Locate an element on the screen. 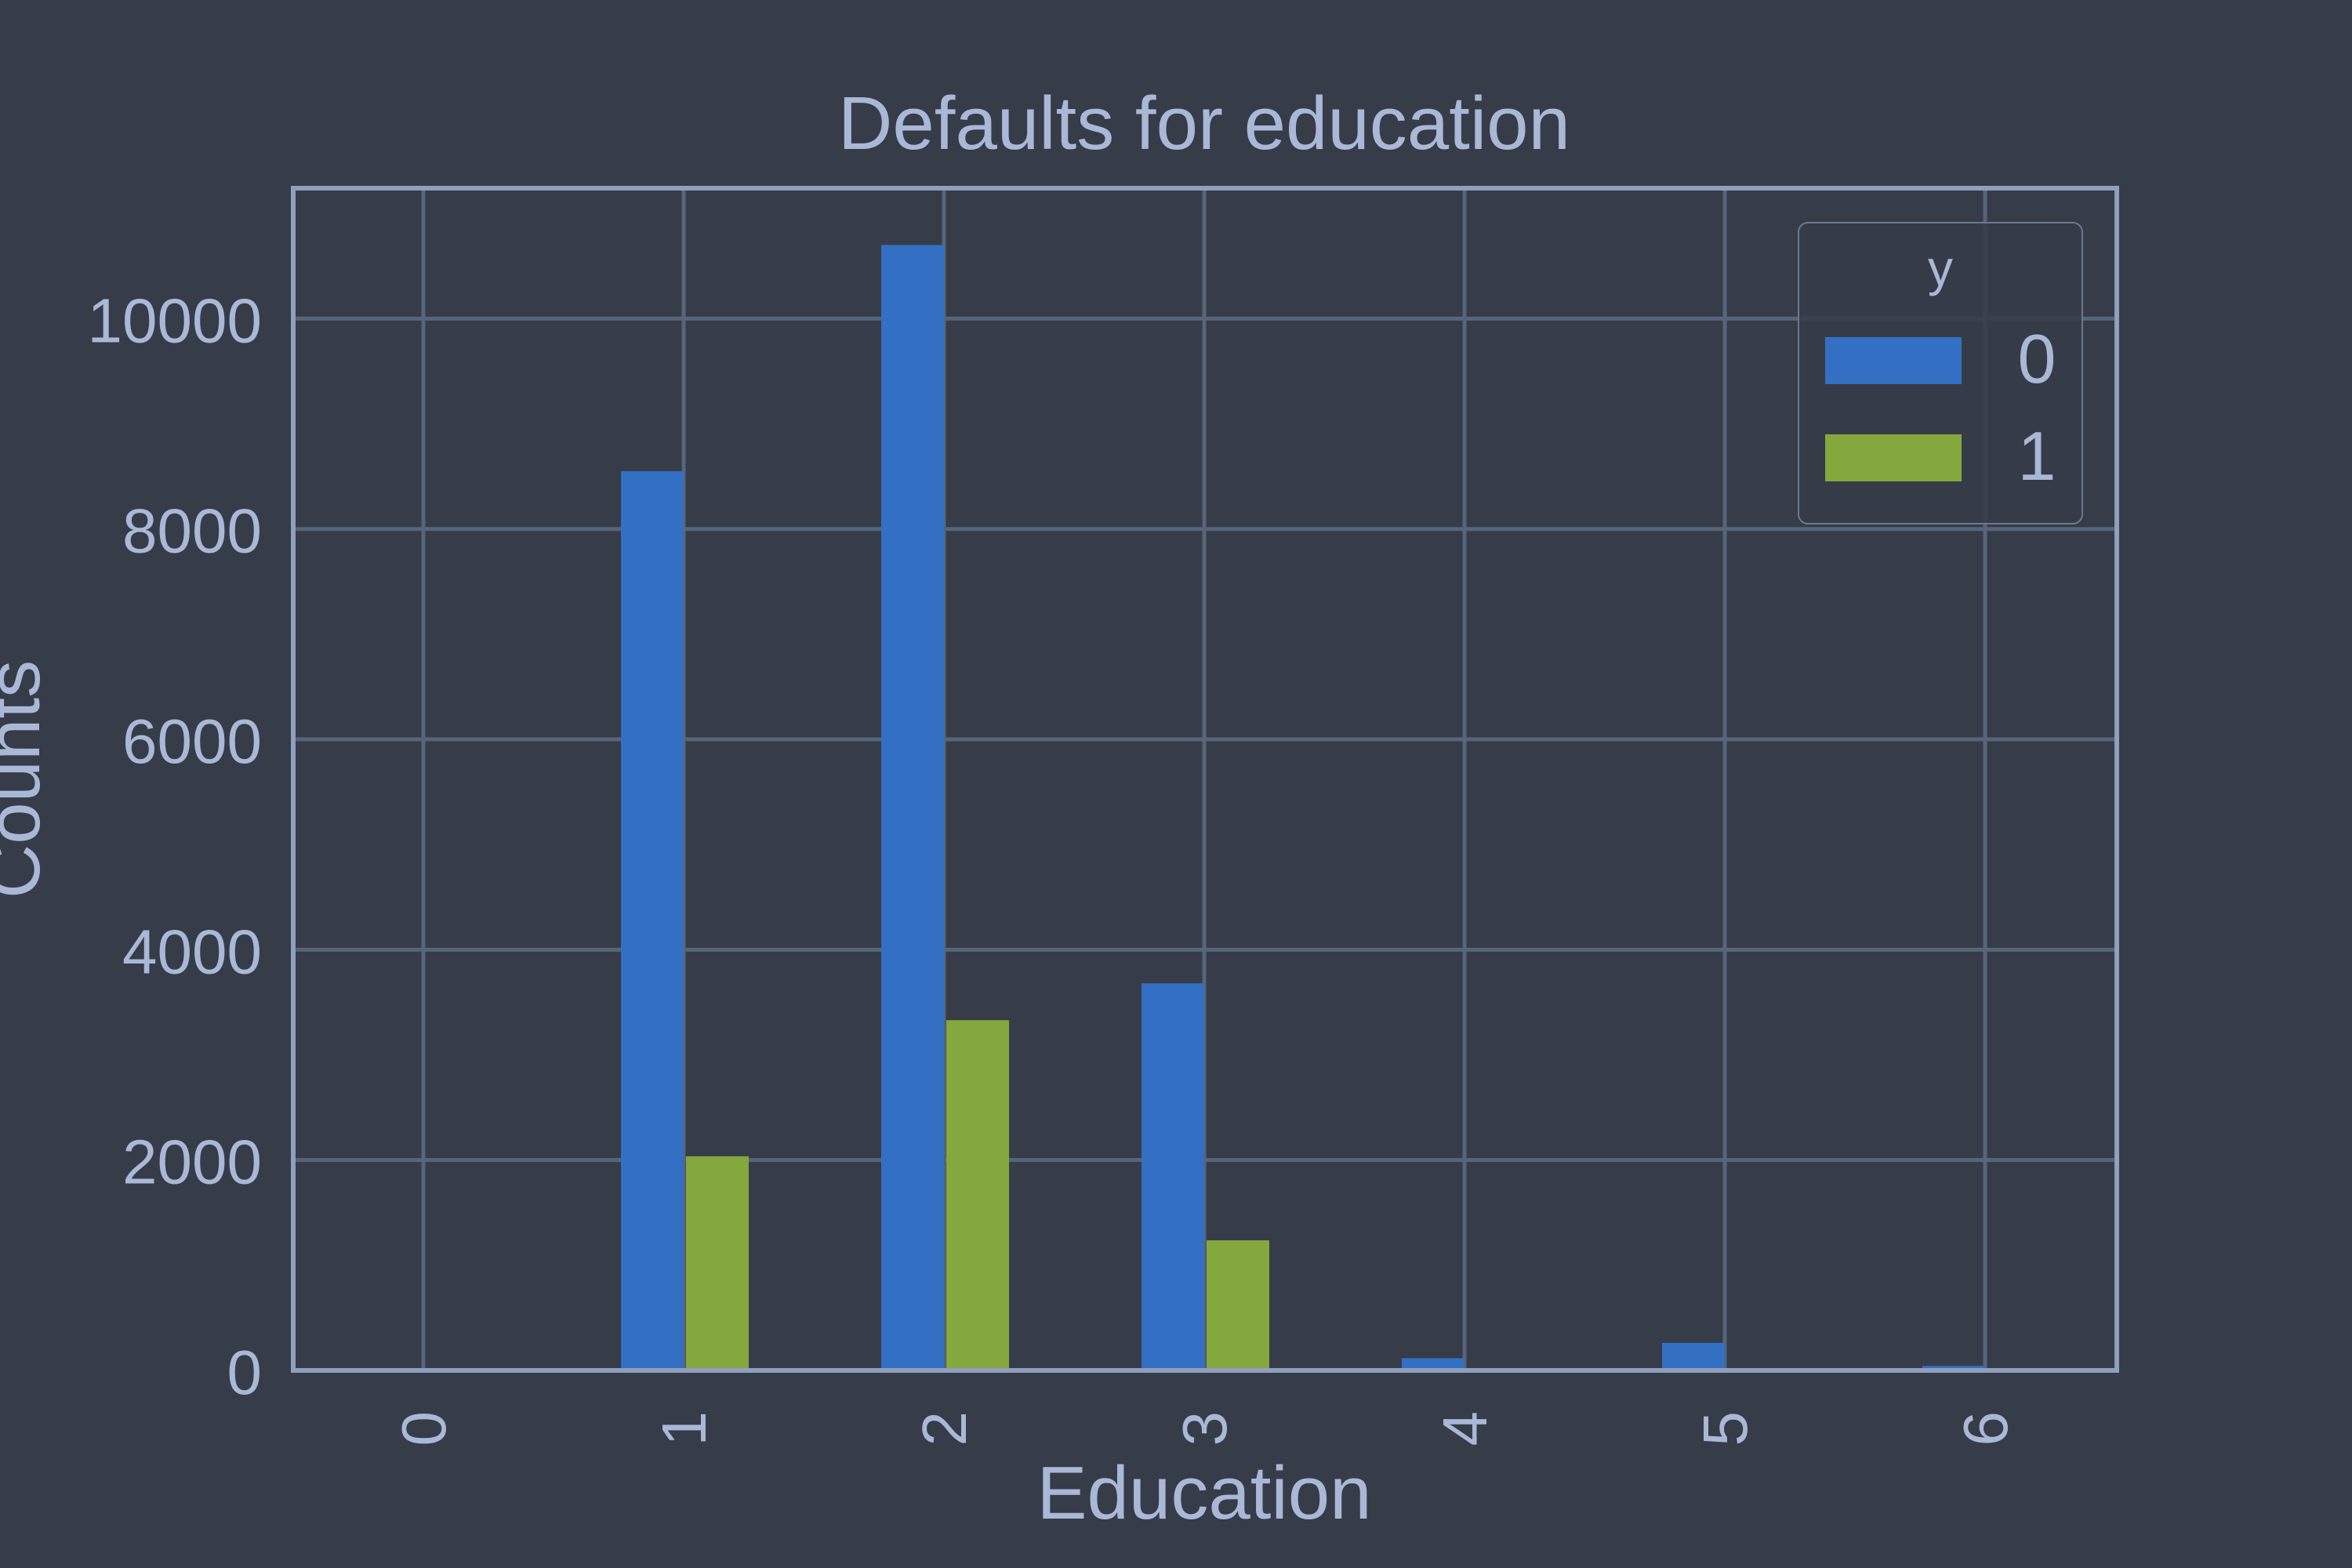 This screenshot has height=1568, width=2352. legend-label-1: 1 is located at coordinates (2037, 456).